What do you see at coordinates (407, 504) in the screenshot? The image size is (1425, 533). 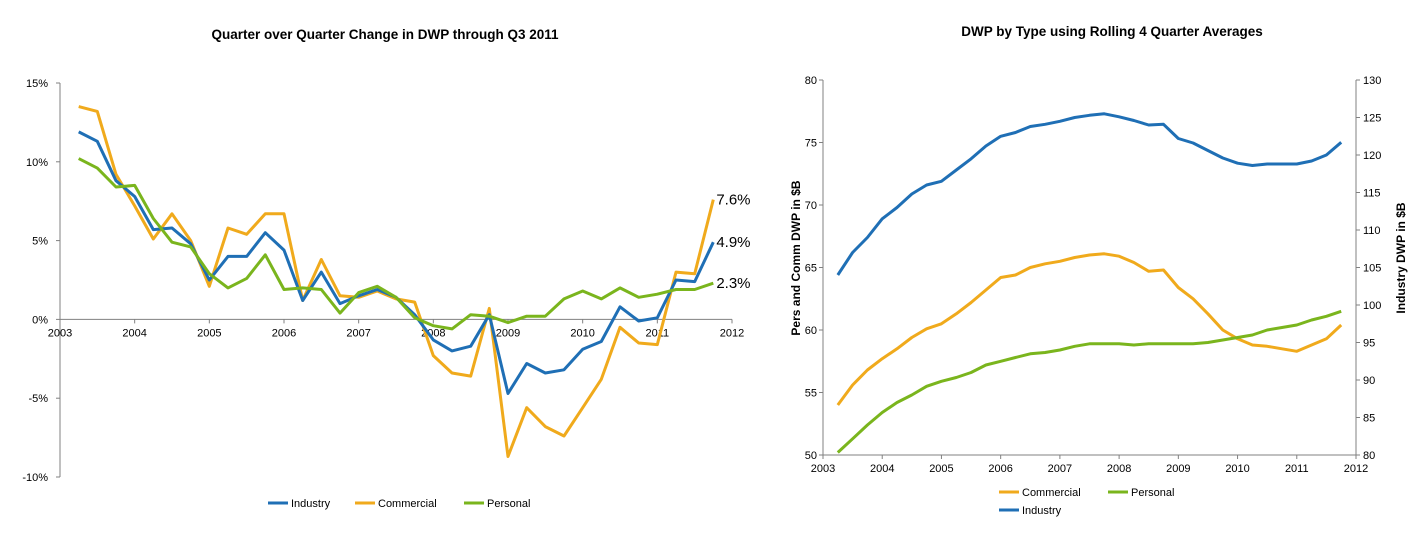 I see `chart1-legend-label-commercial: Commercial` at bounding box center [407, 504].